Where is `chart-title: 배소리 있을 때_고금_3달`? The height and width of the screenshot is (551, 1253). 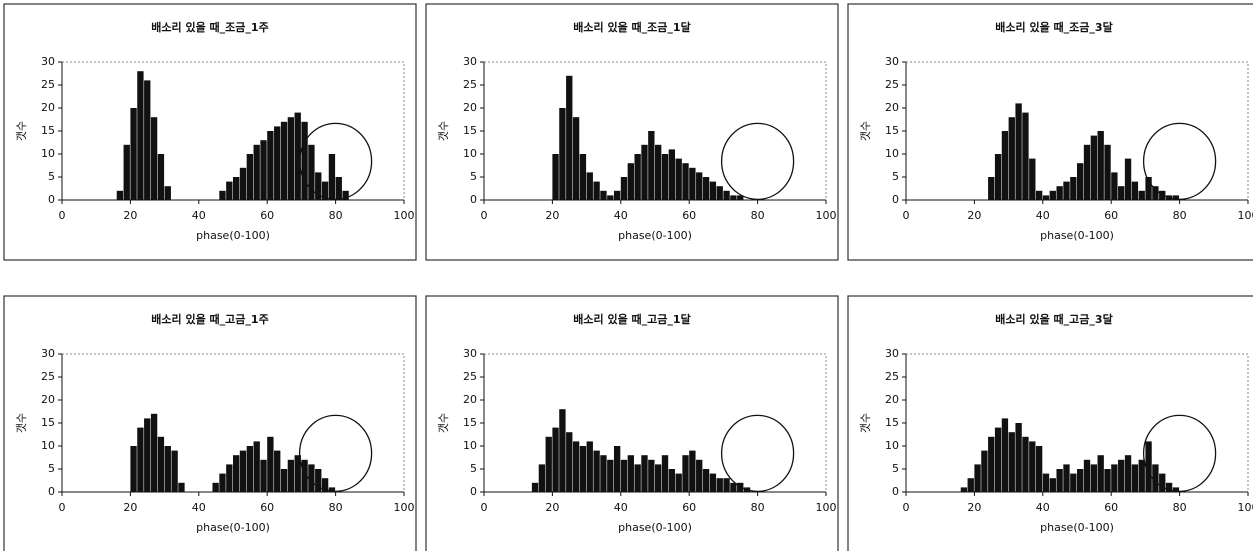
chart-title: 배소리 있을 때_고금_3달 is located at coordinates (1053, 319).